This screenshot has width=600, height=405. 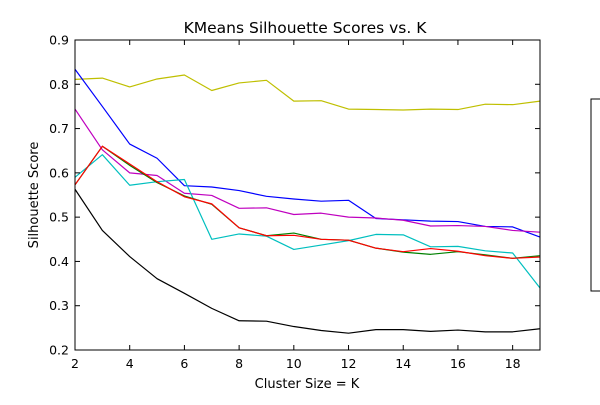 I want to click on x-tick-label: 10, so click(x=294, y=363).